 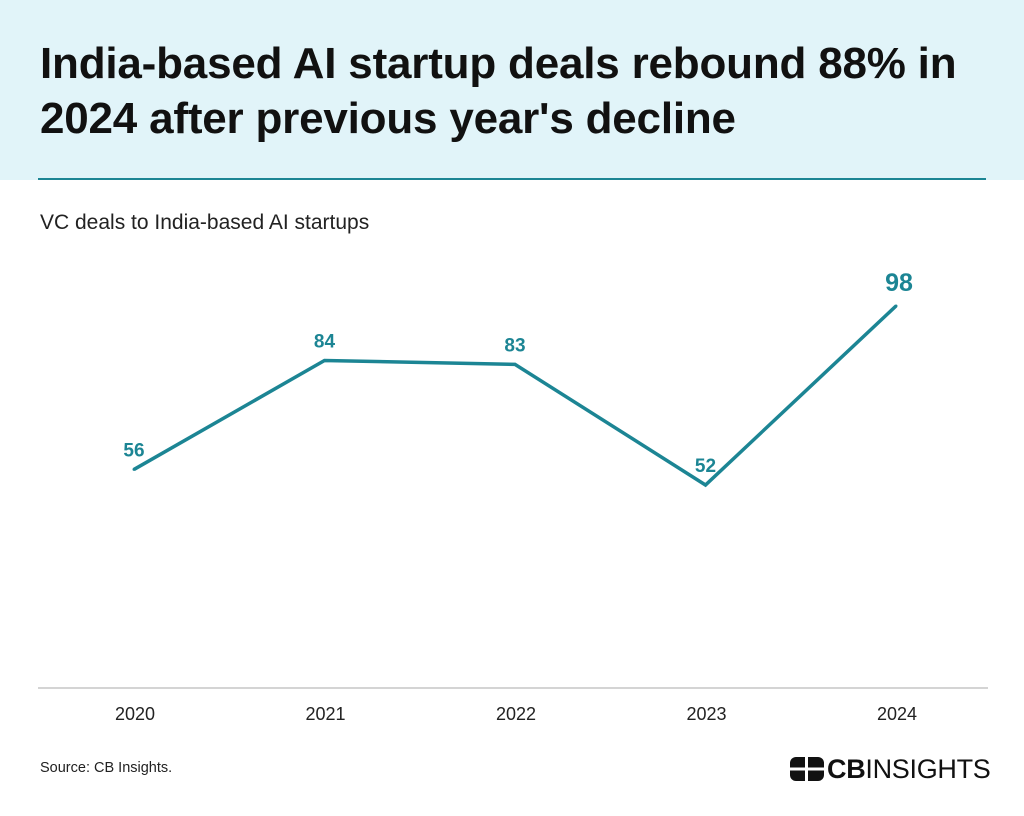 What do you see at coordinates (515, 364) in the screenshot?
I see `data-point-2022` at bounding box center [515, 364].